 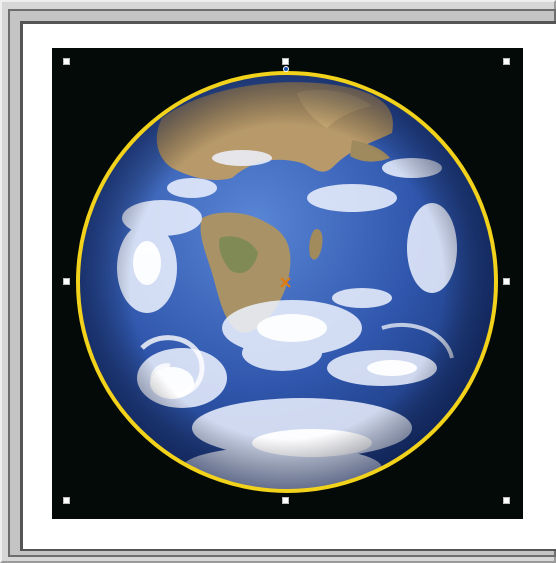 What do you see at coordinates (66, 61) in the screenshot?
I see `resize-handle-top-left` at bounding box center [66, 61].